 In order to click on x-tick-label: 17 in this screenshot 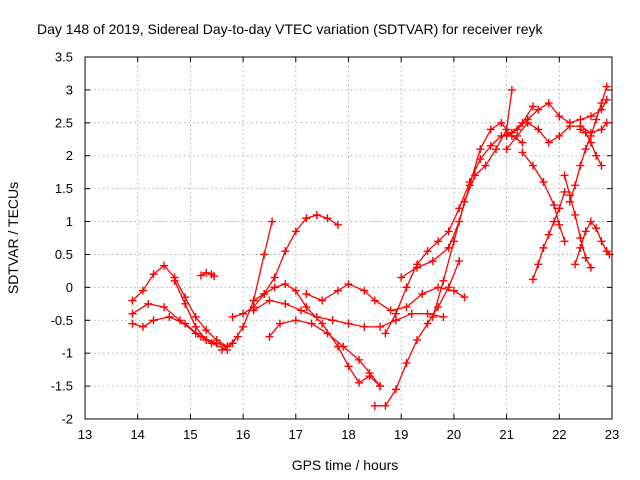, I will do `click(296, 434)`.